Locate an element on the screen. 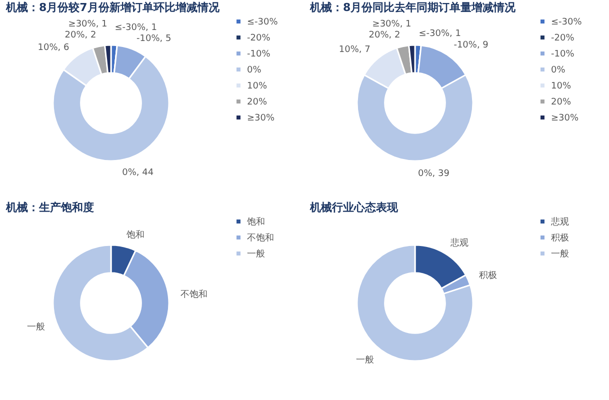 The image size is (609, 400). data-label: 积极 is located at coordinates (488, 276).